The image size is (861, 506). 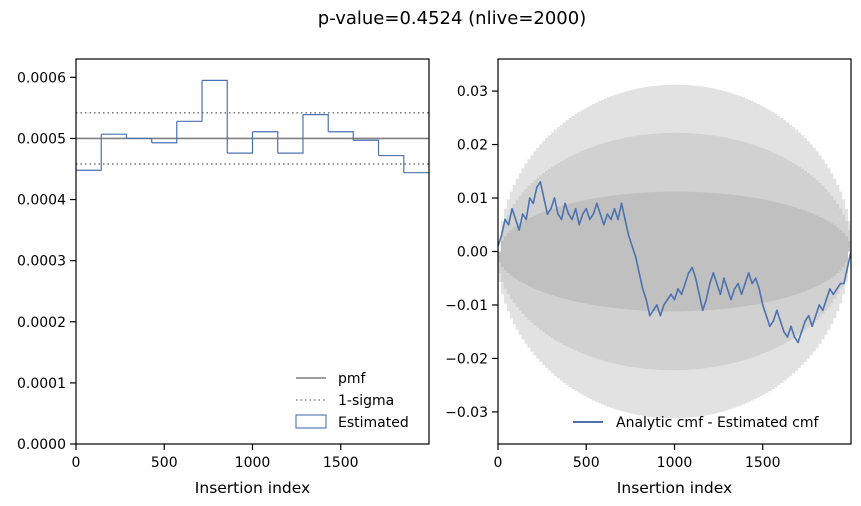 I want to click on 1-sigma-band, so click(x=674, y=251).